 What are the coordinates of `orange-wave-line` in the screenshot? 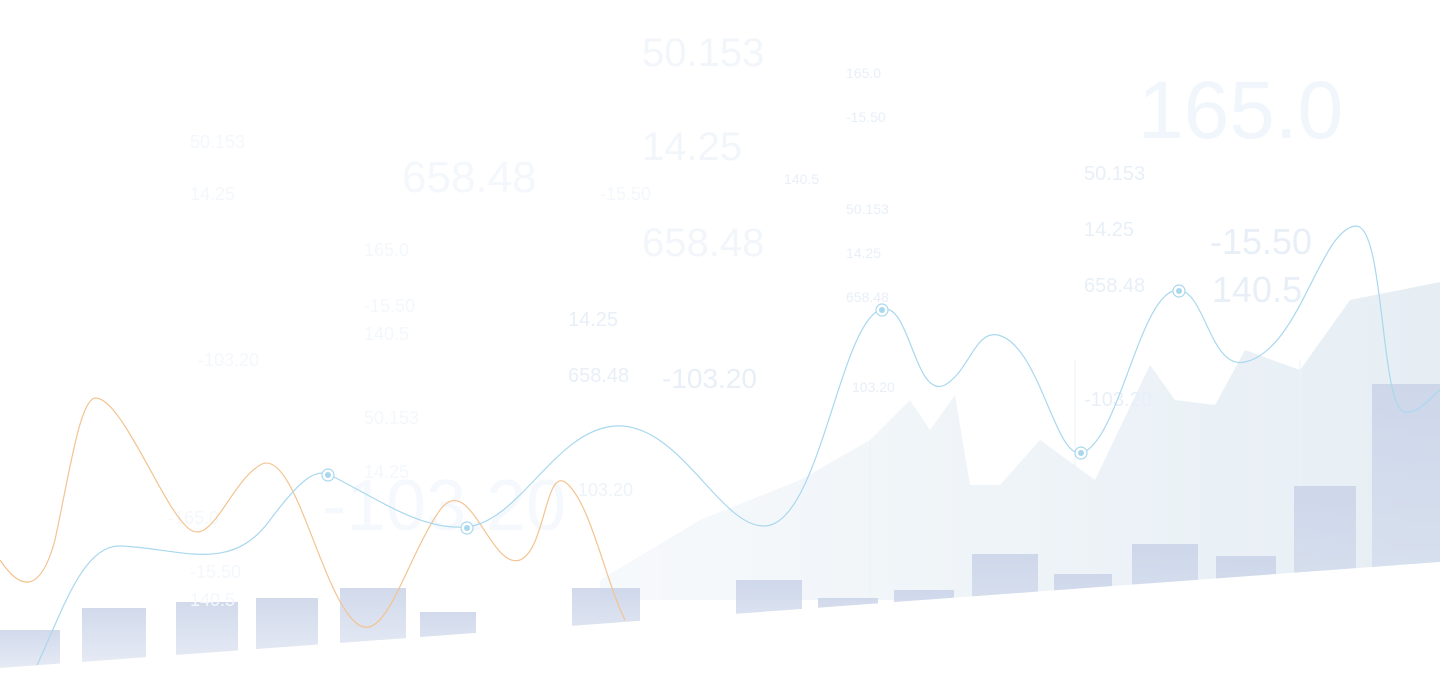 It's located at (313, 512).